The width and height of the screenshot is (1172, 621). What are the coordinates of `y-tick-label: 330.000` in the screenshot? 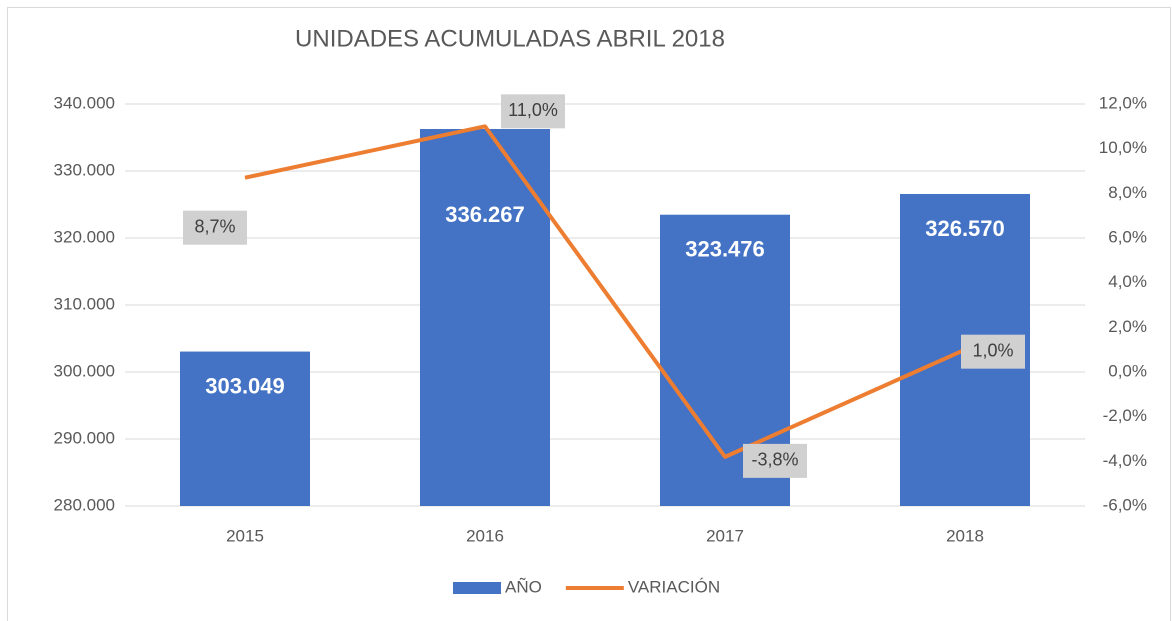 It's located at (84, 169).